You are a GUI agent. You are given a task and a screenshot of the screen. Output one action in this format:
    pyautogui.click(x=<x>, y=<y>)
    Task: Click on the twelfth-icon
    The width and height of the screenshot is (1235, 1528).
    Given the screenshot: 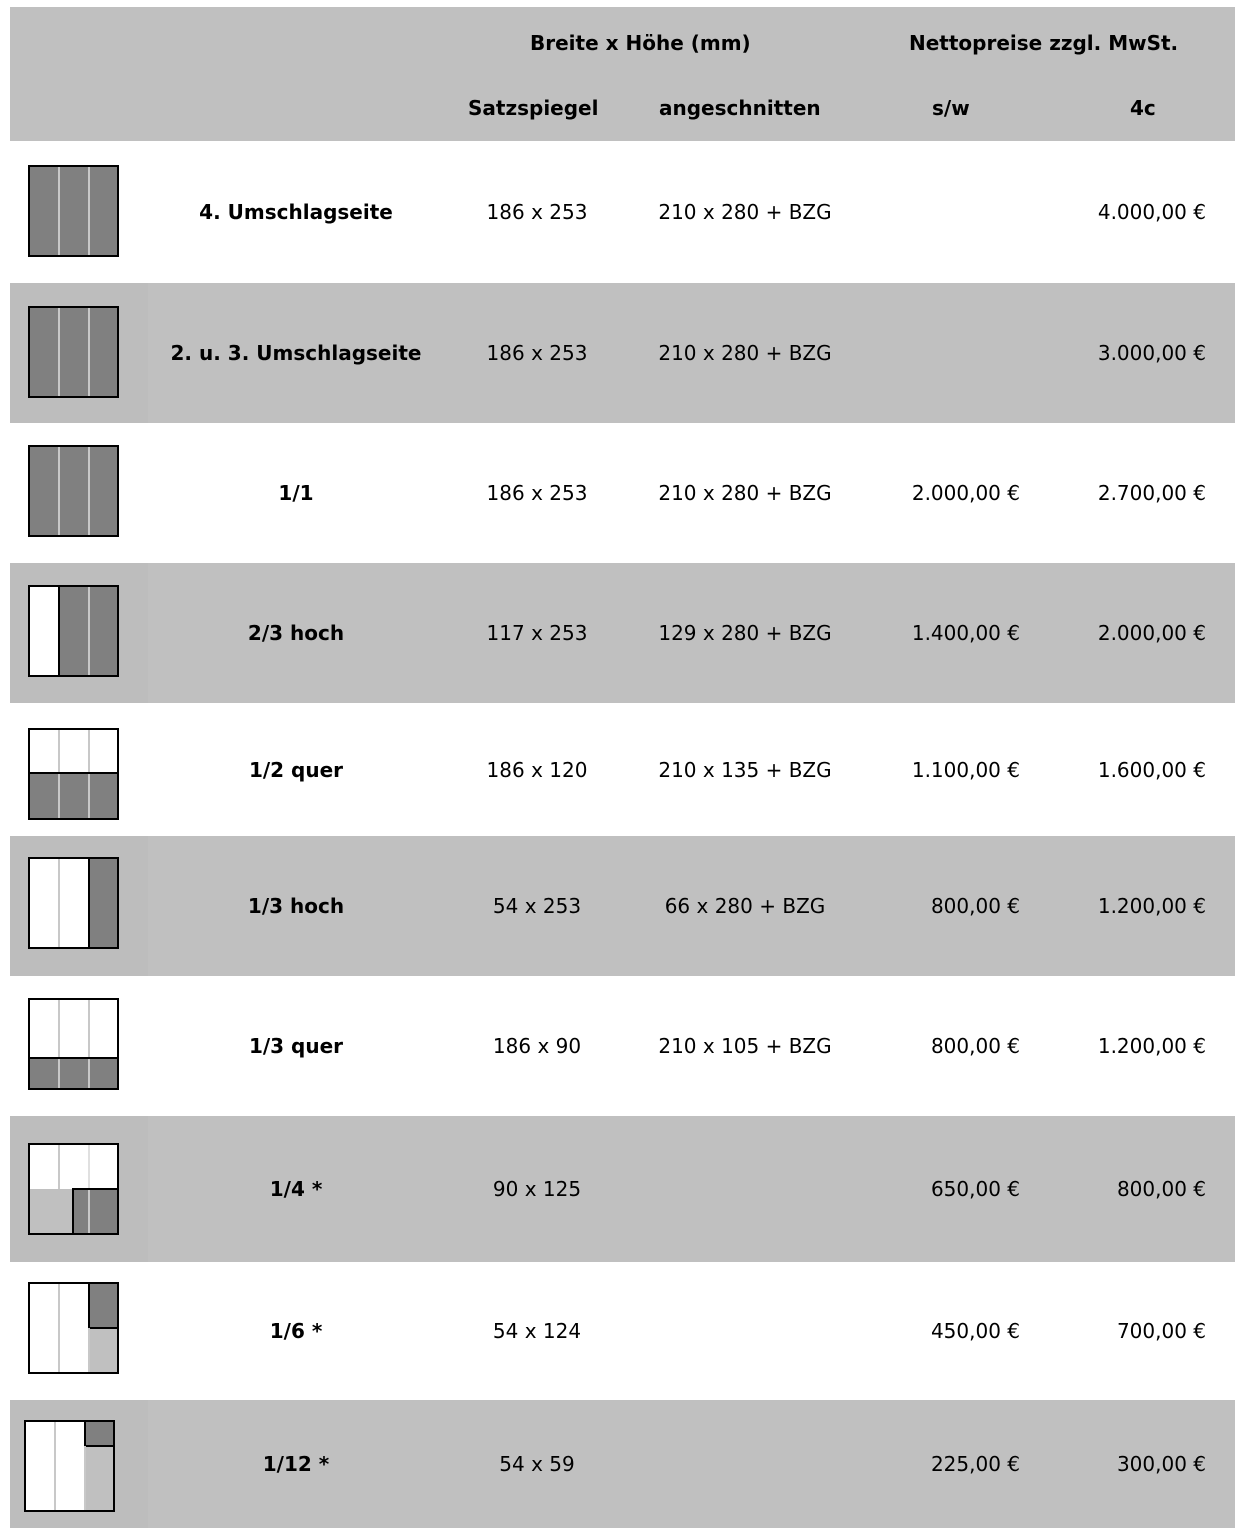 What is the action you would take?
    pyautogui.click(x=69, y=1466)
    